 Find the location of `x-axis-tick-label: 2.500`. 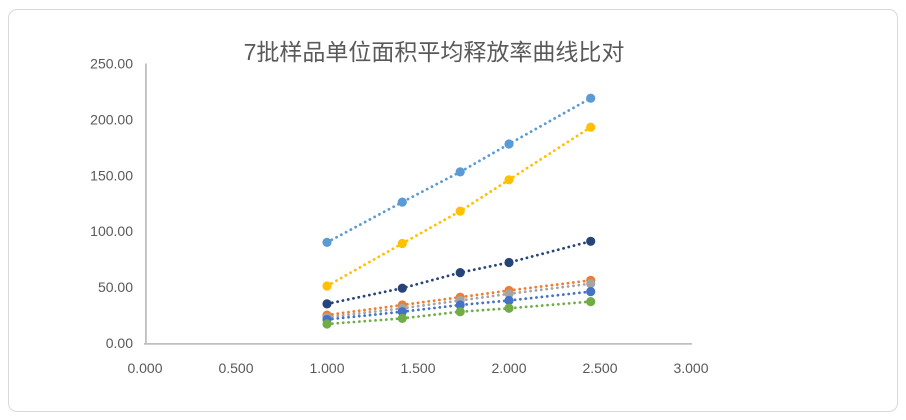

x-axis-tick-label: 2.500 is located at coordinates (599, 368).